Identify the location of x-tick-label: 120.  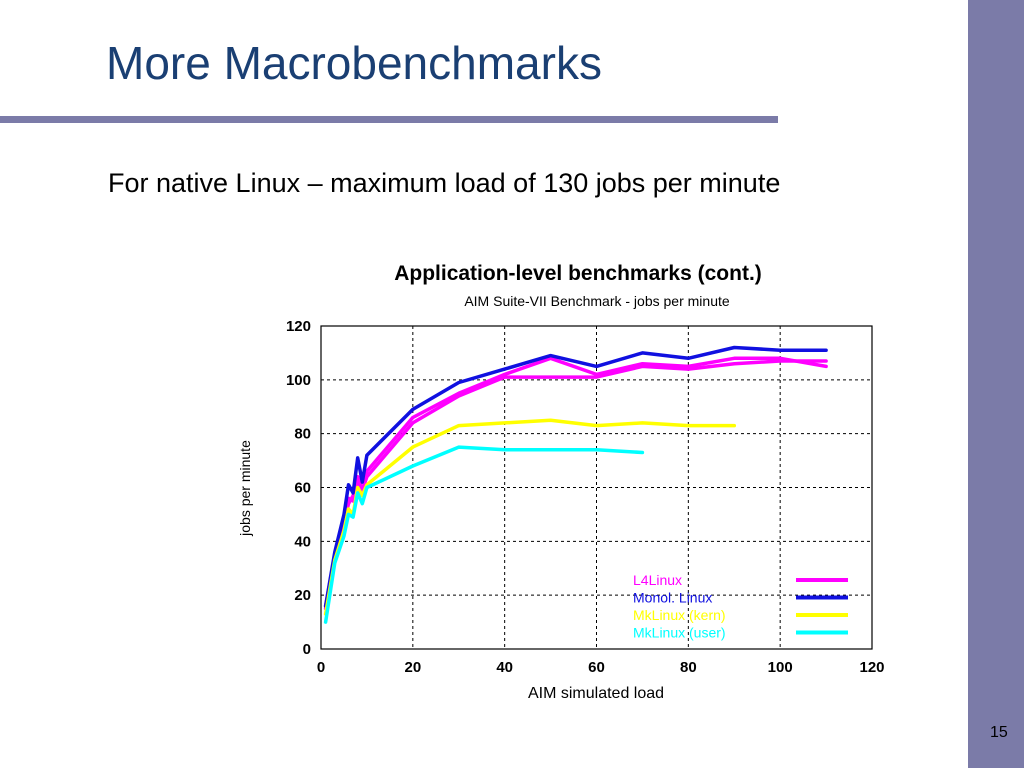
(871, 667).